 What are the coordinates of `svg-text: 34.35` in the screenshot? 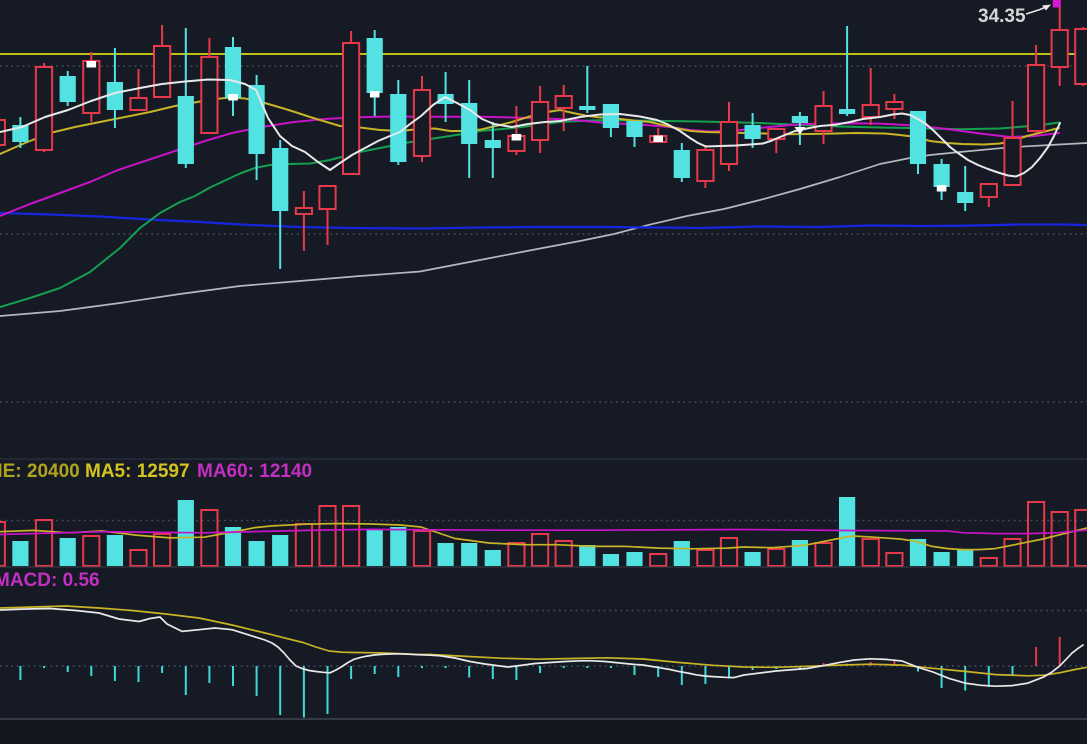 It's located at (1002, 16).